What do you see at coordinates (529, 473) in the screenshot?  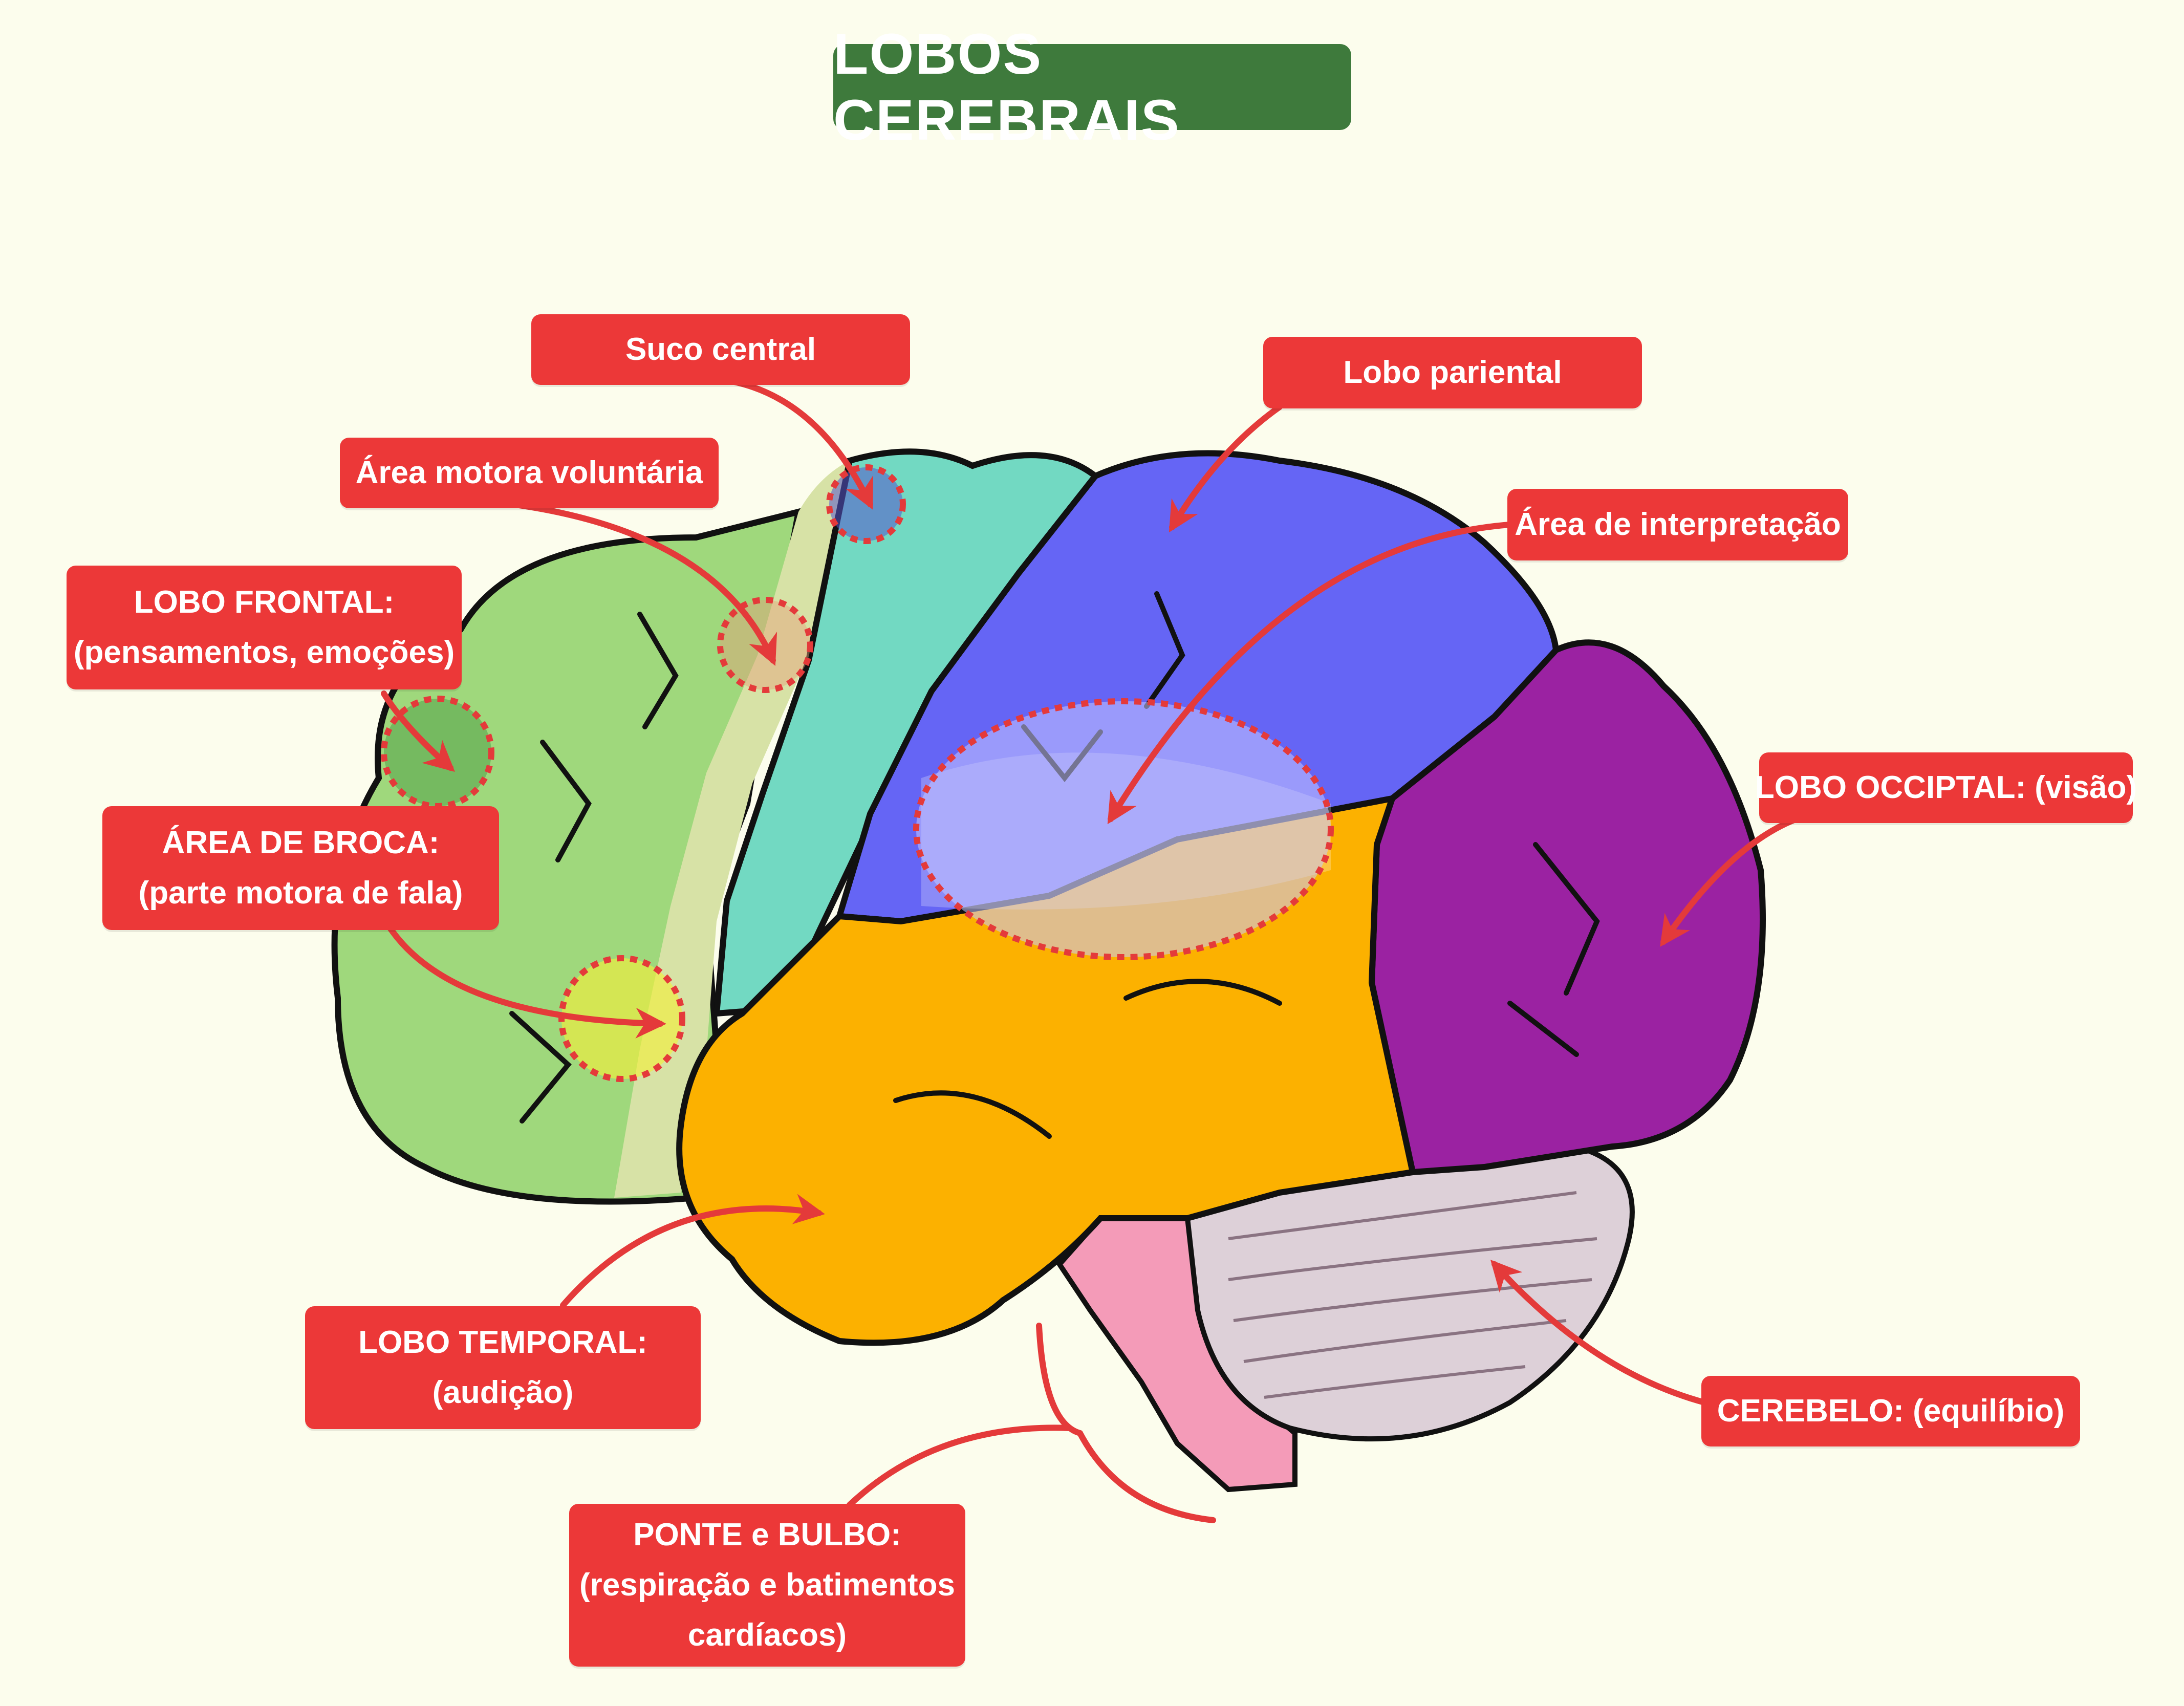 I see `label-area-motora: Área motora voluntária` at bounding box center [529, 473].